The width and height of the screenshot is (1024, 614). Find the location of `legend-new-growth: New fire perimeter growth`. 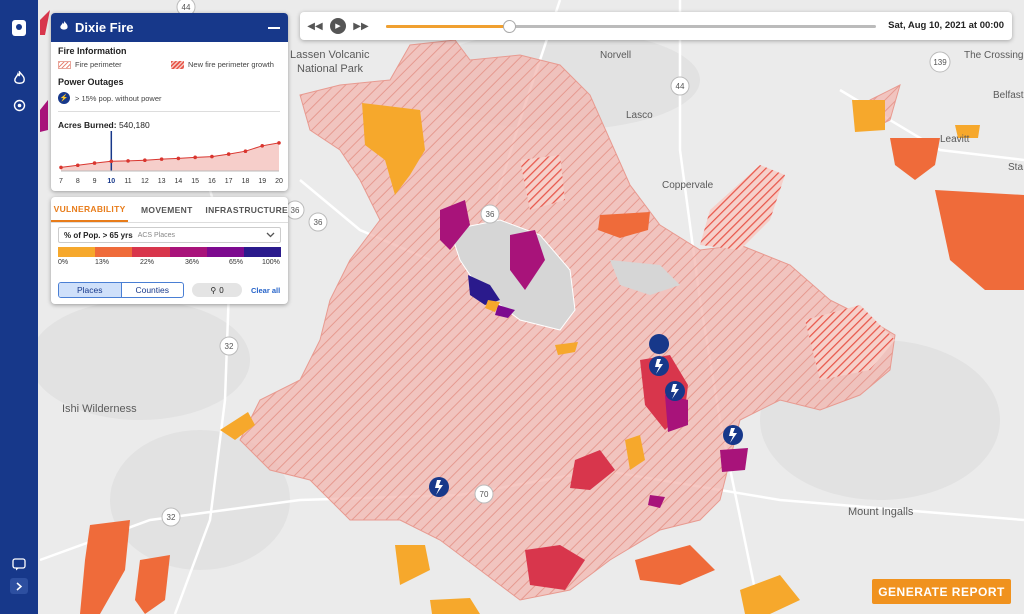

legend-new-growth: New fire perimeter growth is located at coordinates (222, 64).